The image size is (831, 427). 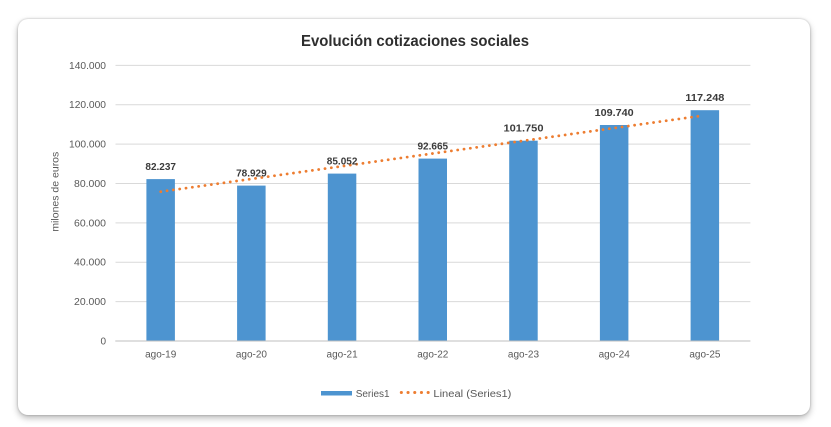 What do you see at coordinates (433, 355) in the screenshot?
I see `svg-text: ago-22` at bounding box center [433, 355].